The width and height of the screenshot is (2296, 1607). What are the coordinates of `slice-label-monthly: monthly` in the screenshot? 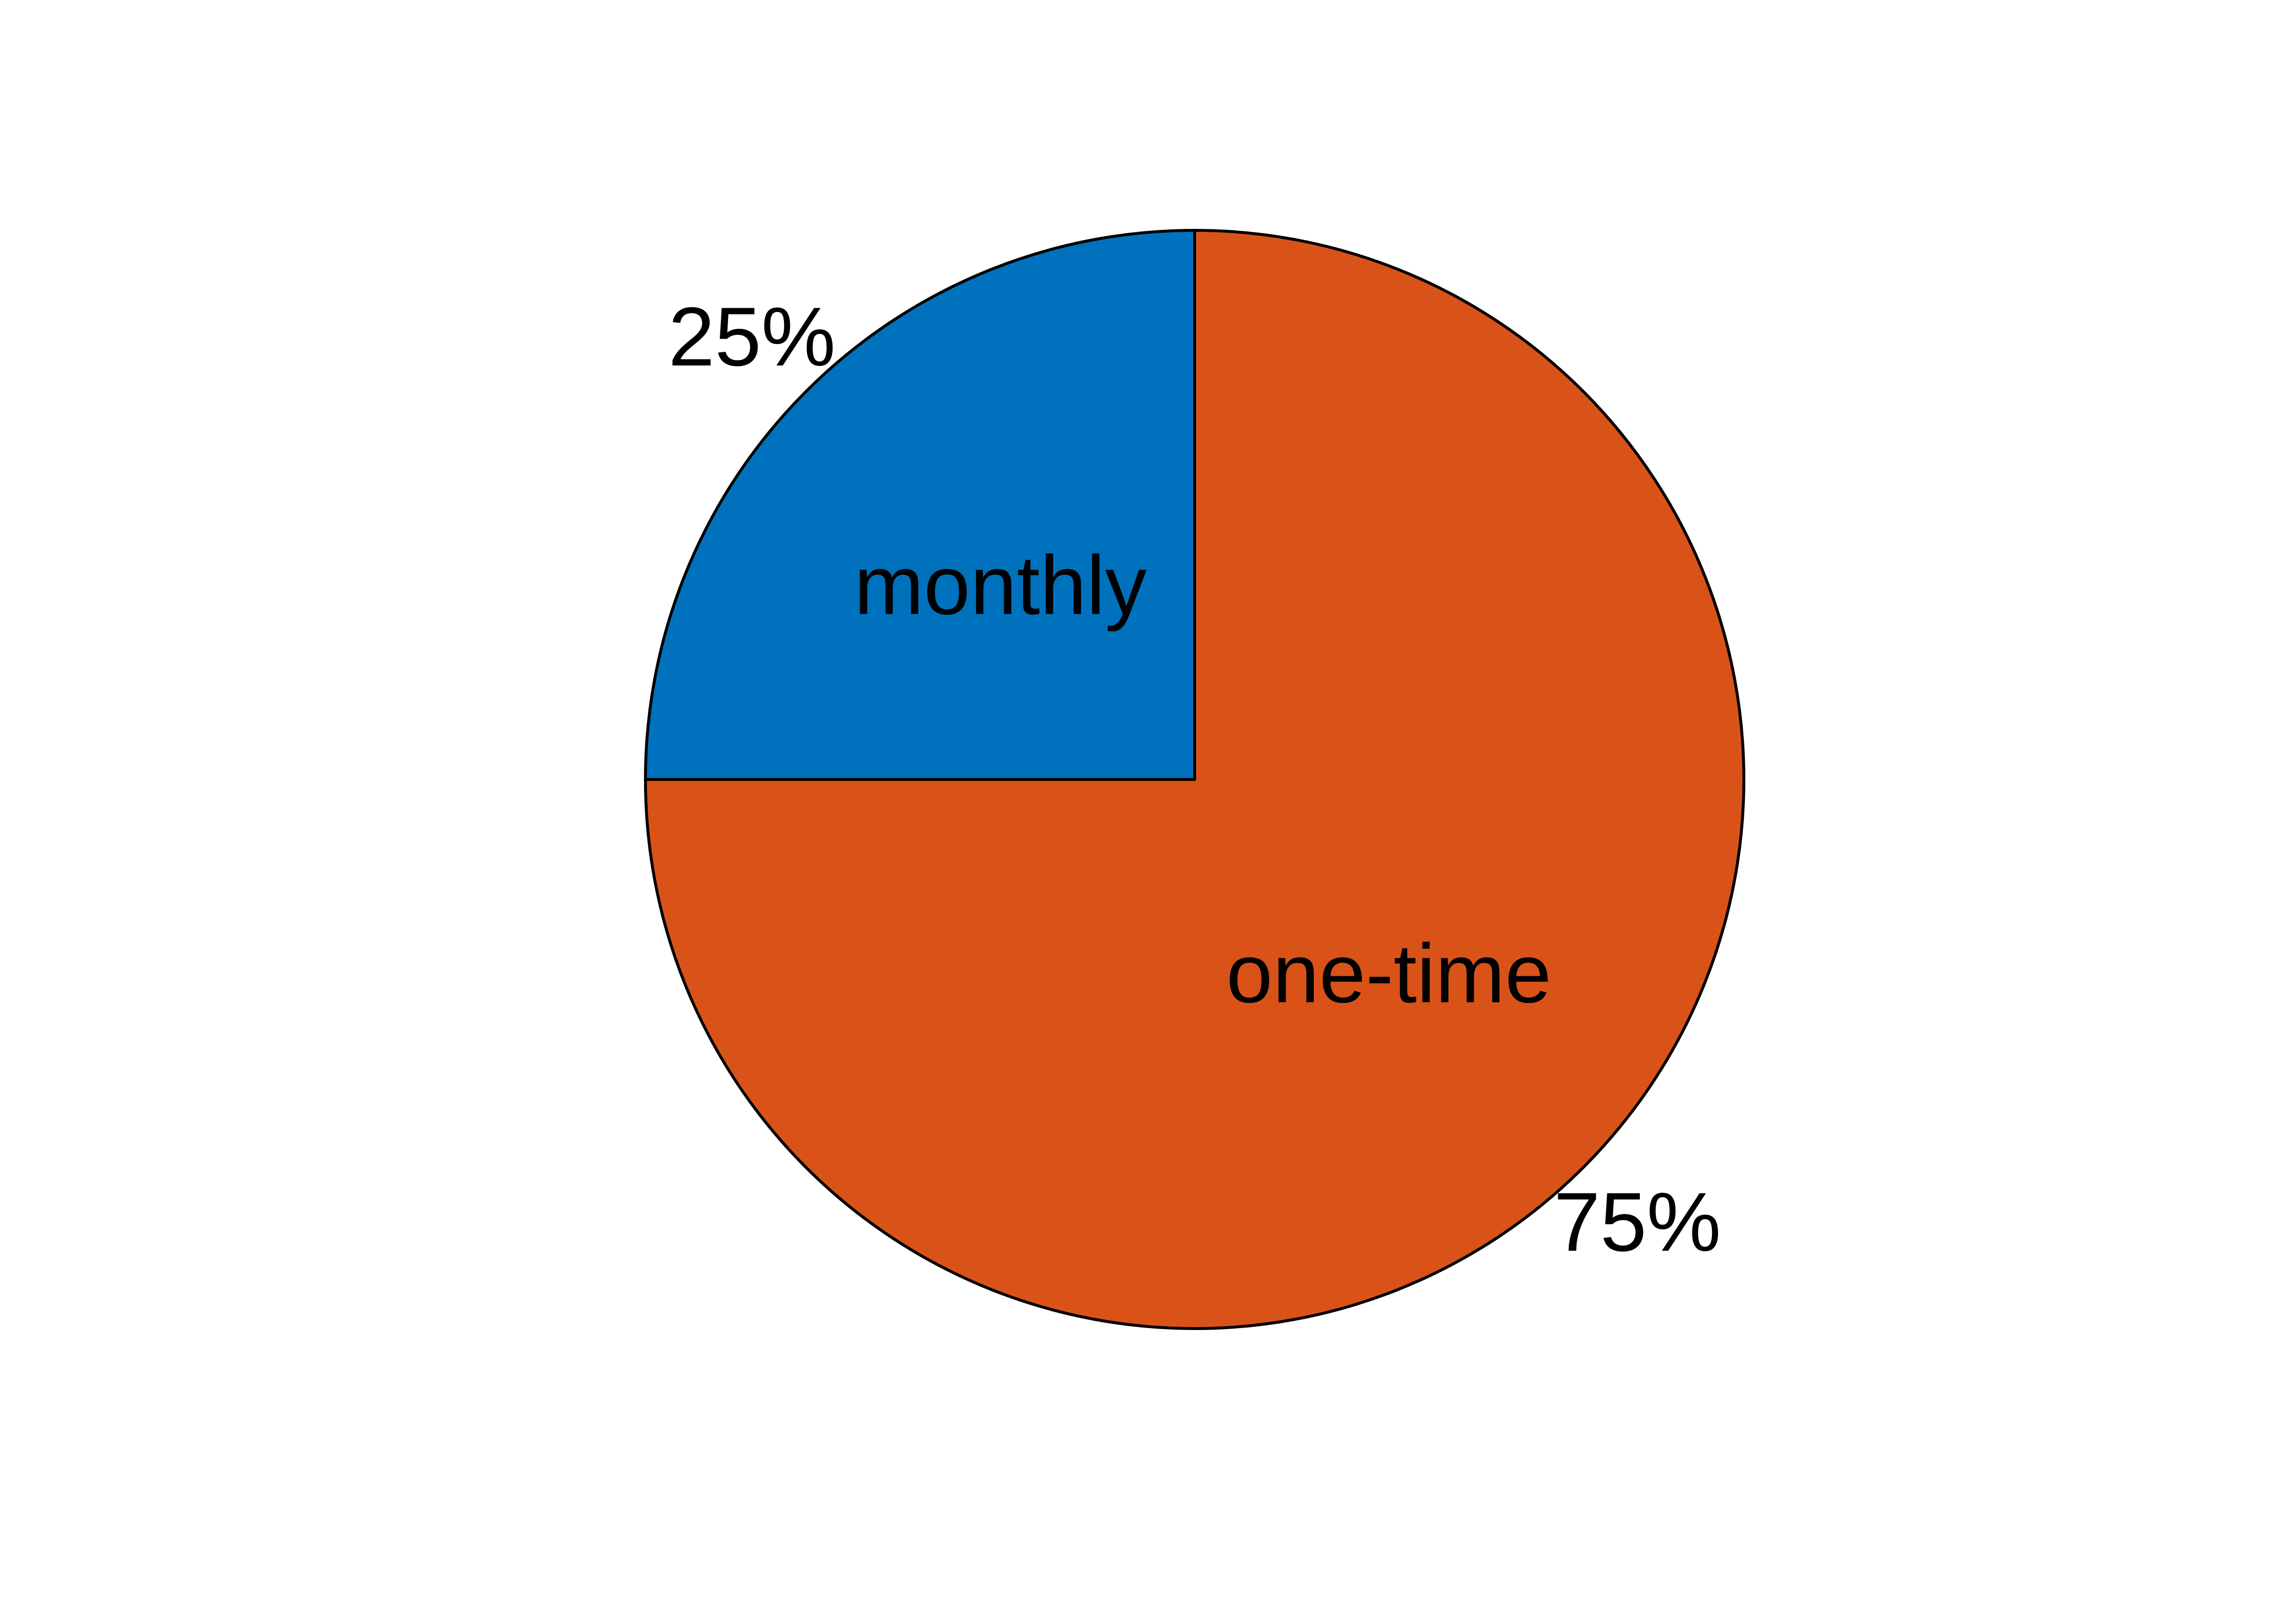 It's located at (1000, 585).